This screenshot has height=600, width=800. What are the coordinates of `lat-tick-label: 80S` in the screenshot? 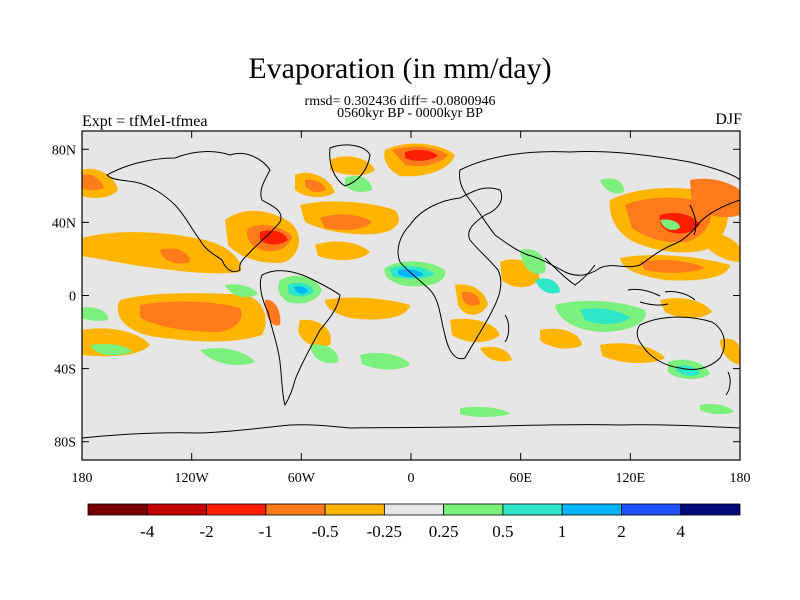 It's located at (65, 443).